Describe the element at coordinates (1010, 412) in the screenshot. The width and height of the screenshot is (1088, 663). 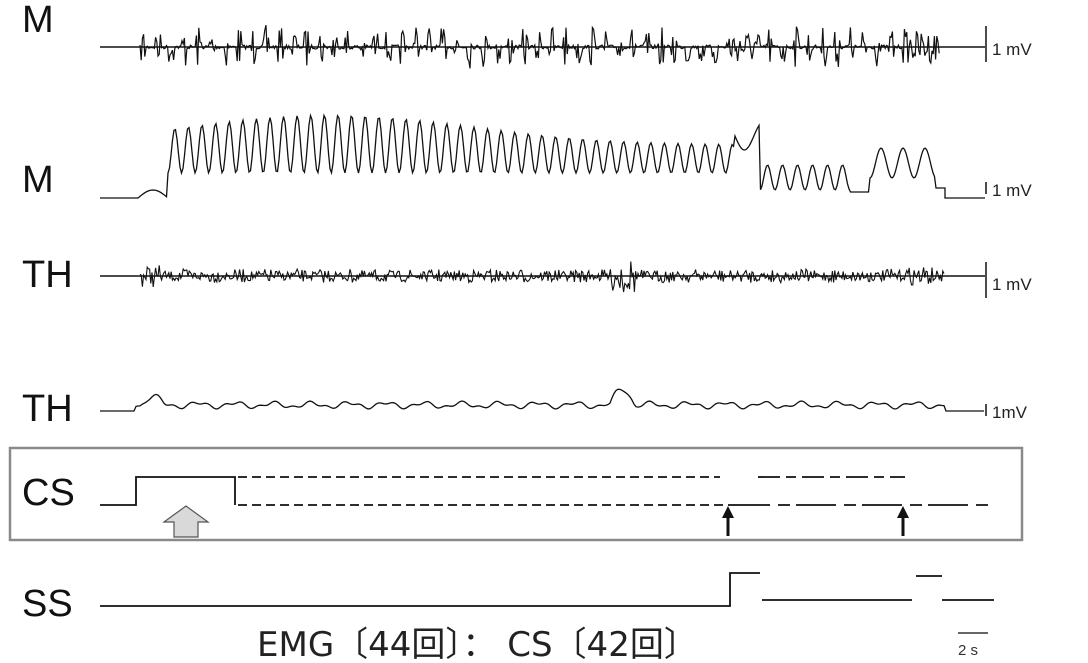
I see `scale-text-th-integrated: 1mV` at that location.